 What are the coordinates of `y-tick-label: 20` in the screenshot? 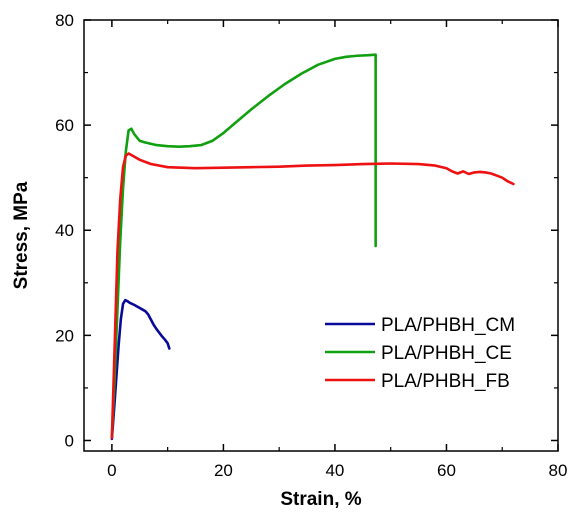 It's located at (64, 335).